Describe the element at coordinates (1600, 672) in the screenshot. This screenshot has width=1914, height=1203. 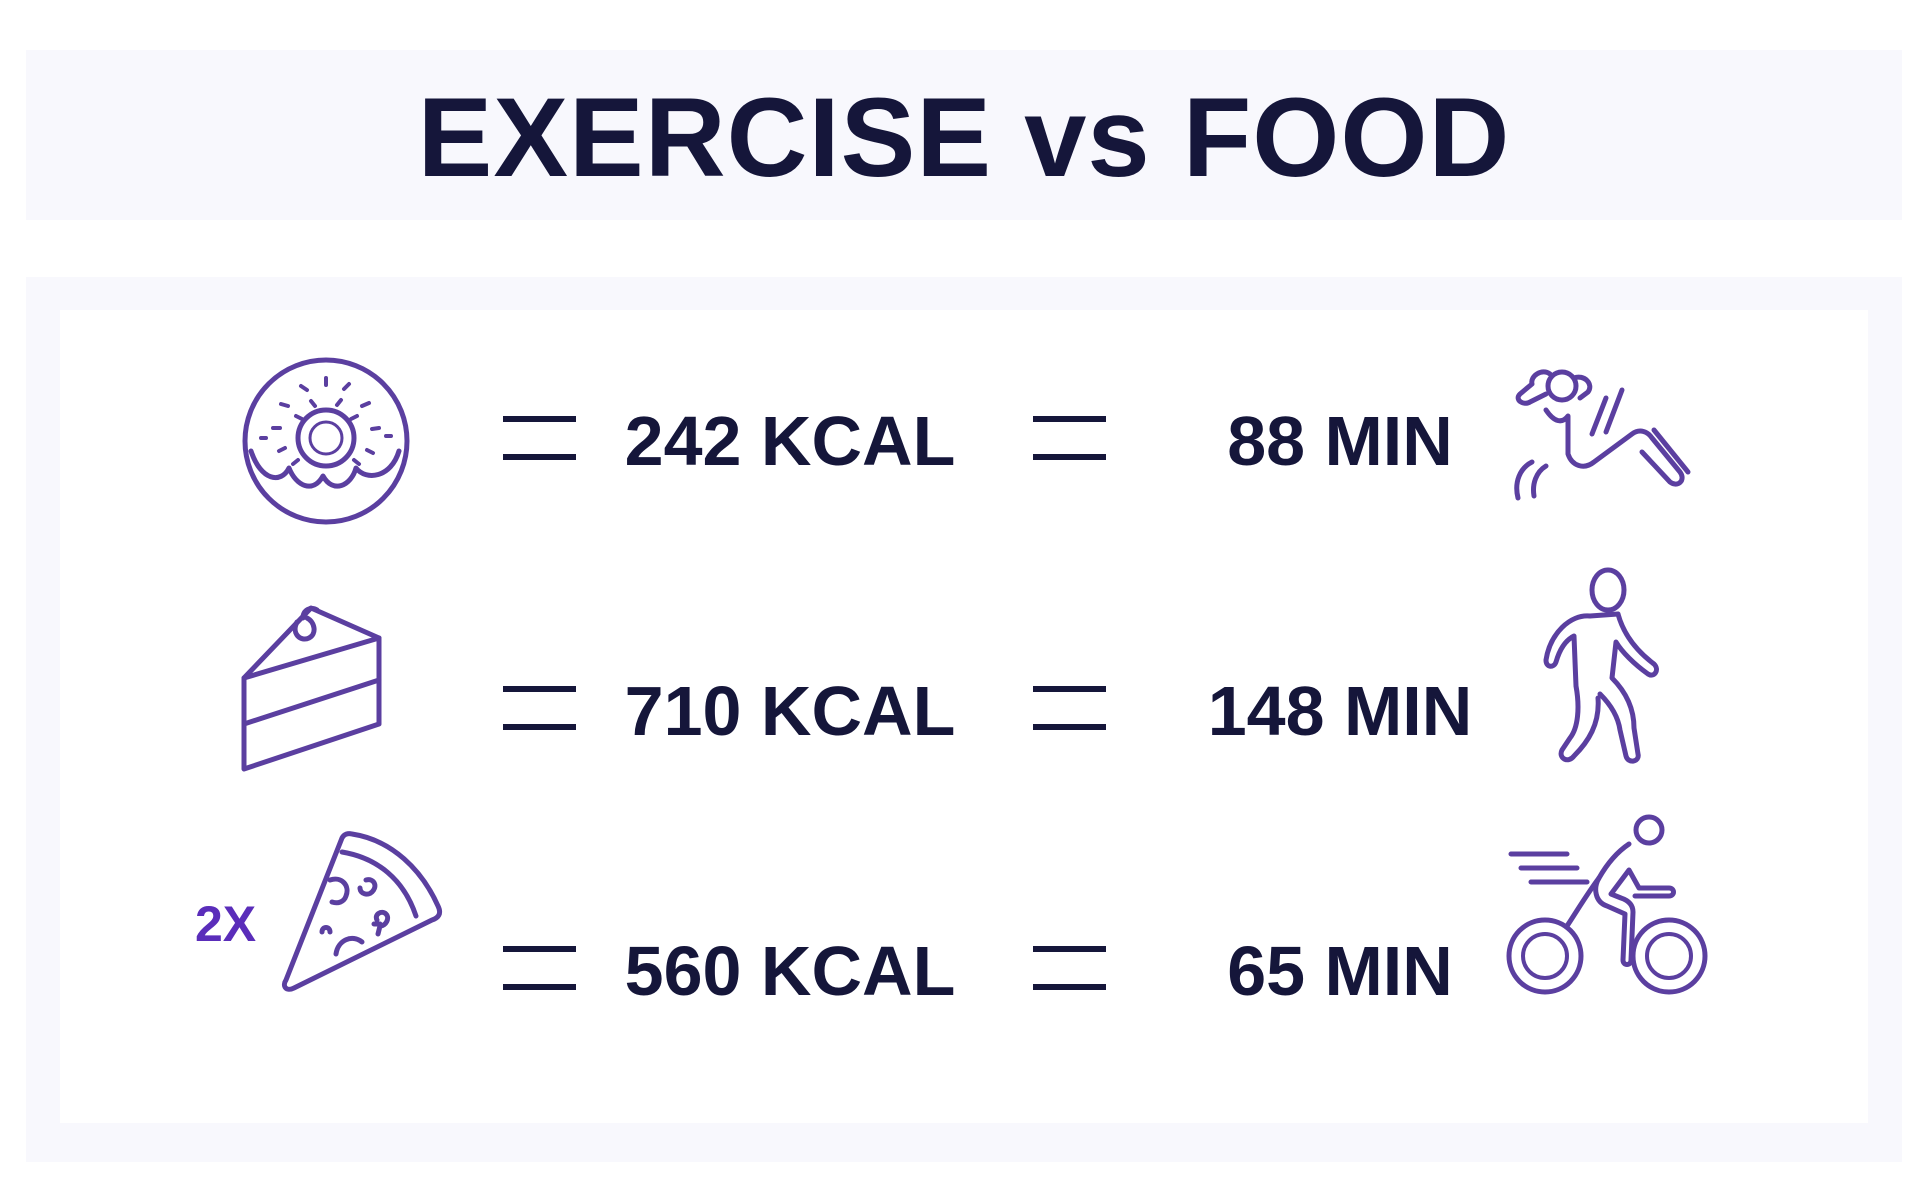
I see `walking-icon` at that location.